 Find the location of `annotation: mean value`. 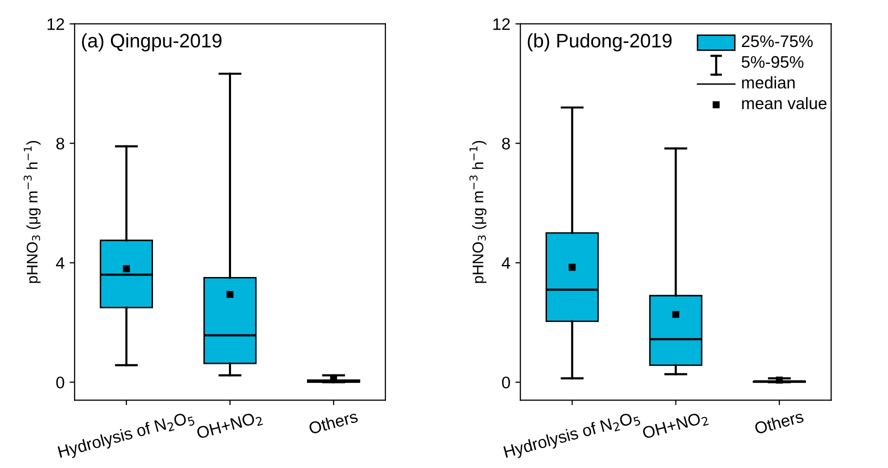

annotation: mean value is located at coordinates (784, 103).